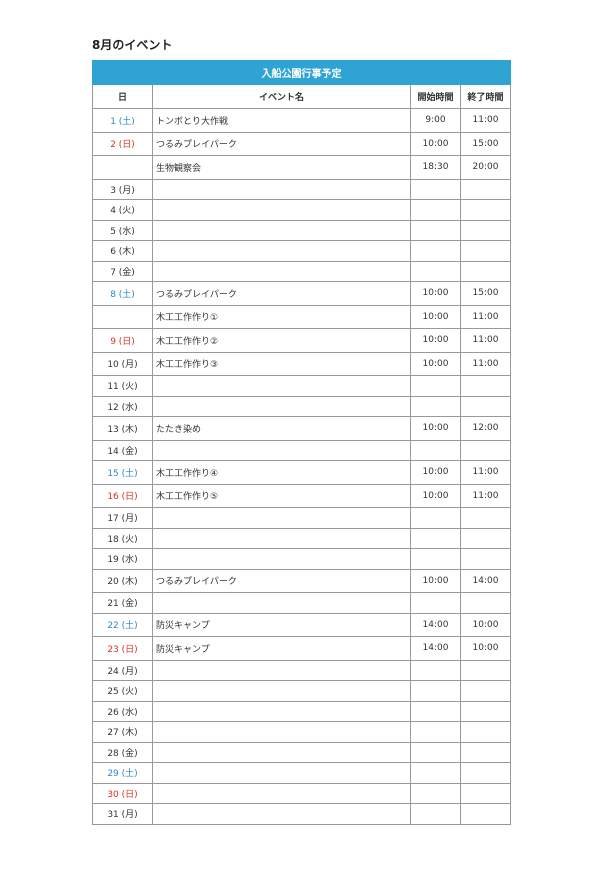 The height and width of the screenshot is (872, 600). What do you see at coordinates (122, 143) in the screenshot?
I see `day-cell: 2 (日)` at bounding box center [122, 143].